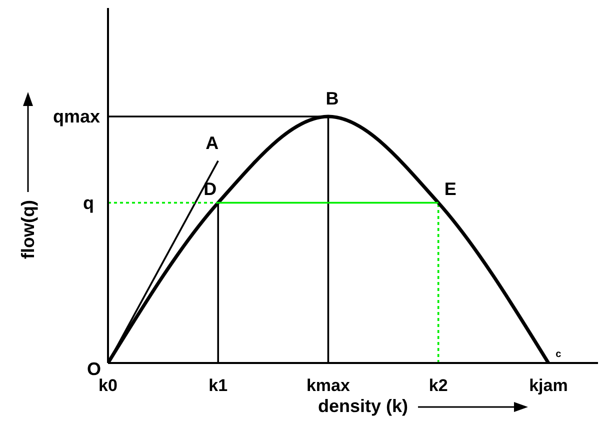 This screenshot has height=439, width=615. Describe the element at coordinates (332, 98) in the screenshot. I see `annotation: B` at that location.